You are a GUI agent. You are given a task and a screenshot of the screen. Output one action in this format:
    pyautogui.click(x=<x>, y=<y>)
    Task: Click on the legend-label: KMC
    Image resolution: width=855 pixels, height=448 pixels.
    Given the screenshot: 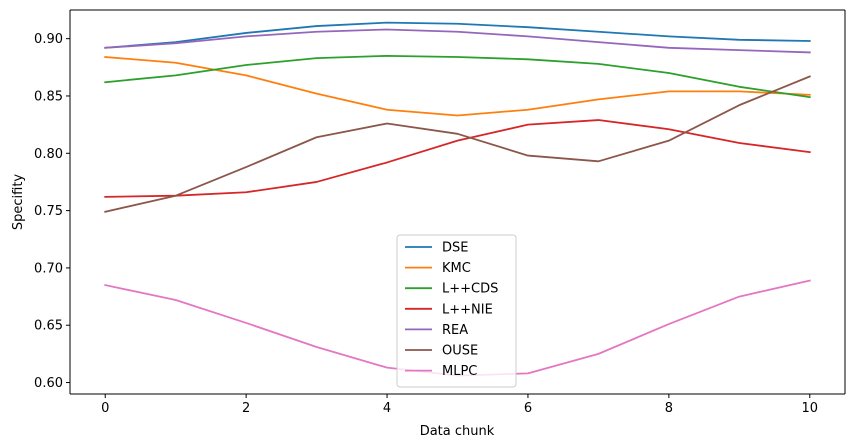 What is the action you would take?
    pyautogui.click(x=456, y=268)
    